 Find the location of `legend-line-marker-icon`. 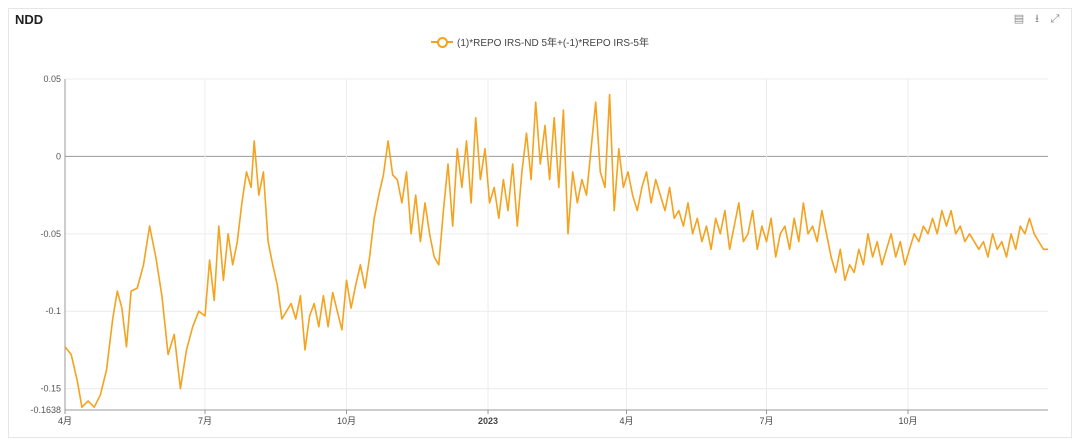

legend-line-marker-icon is located at coordinates (442, 42).